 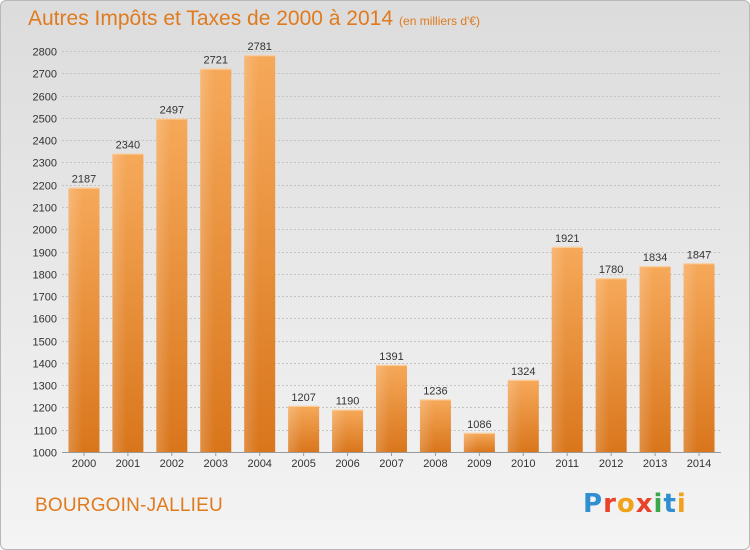 What do you see at coordinates (259, 47) in the screenshot?
I see `data-label: 2781` at bounding box center [259, 47].